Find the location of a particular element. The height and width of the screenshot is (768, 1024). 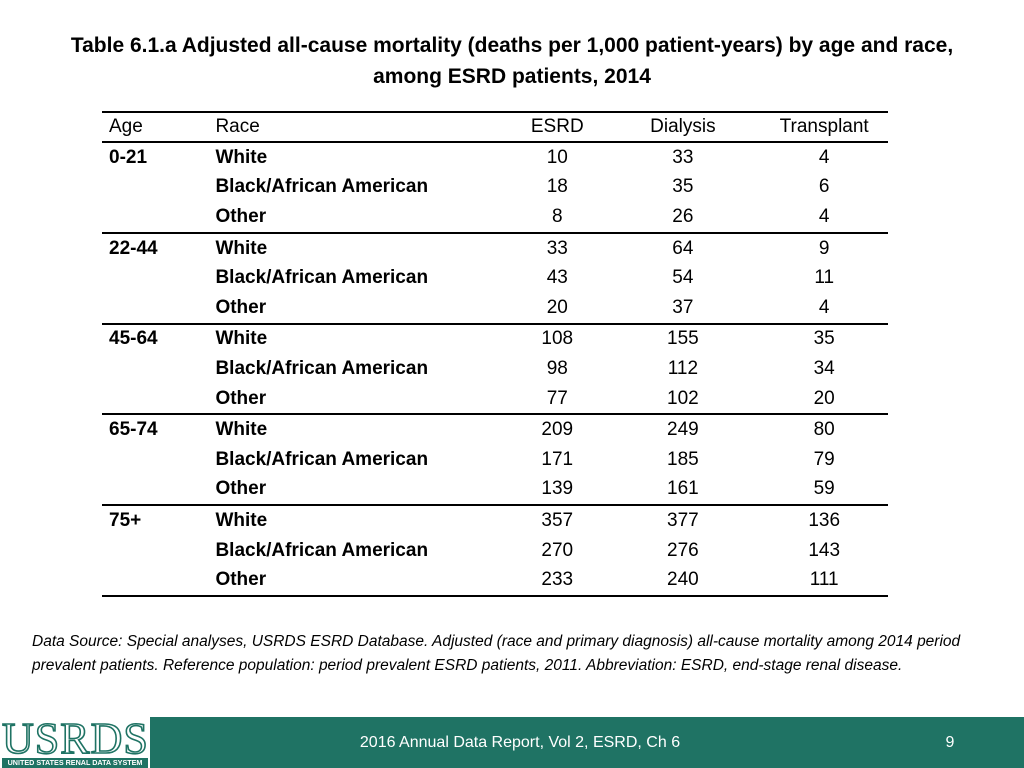

header-dialysis: Dialysis is located at coordinates (683, 127).